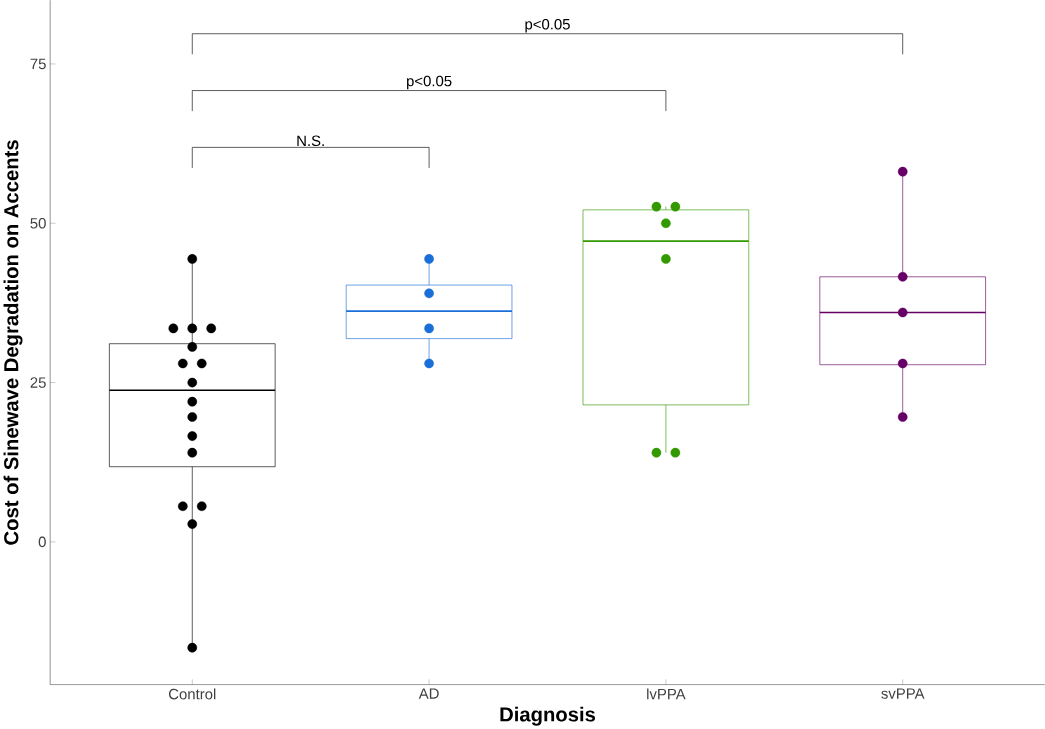 The height and width of the screenshot is (729, 1045). Describe the element at coordinates (310, 140) in the screenshot. I see `annotation: N.S.` at that location.